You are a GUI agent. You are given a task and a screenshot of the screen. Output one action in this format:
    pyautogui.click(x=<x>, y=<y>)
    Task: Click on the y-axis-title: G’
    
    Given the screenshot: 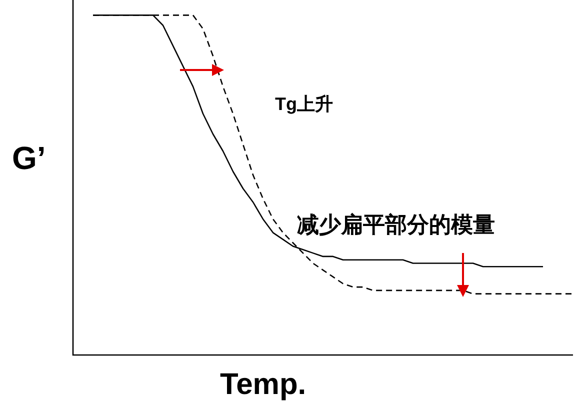 What is the action you would take?
    pyautogui.click(x=29, y=158)
    